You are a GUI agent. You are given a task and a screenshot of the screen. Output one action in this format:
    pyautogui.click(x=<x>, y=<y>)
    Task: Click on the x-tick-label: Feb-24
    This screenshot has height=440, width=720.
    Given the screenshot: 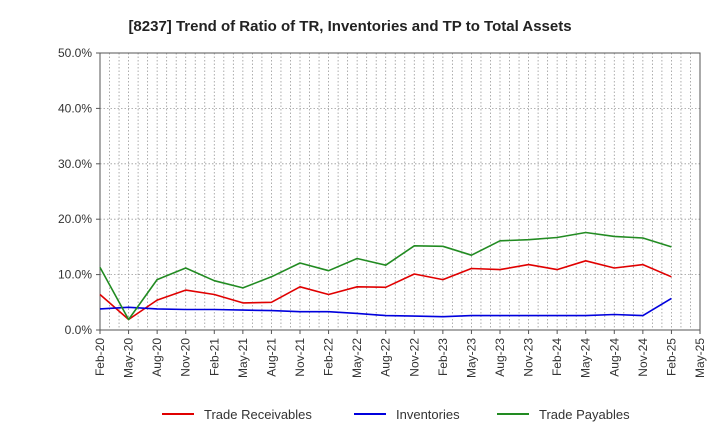 What is the action you would take?
    pyautogui.click(x=557, y=357)
    